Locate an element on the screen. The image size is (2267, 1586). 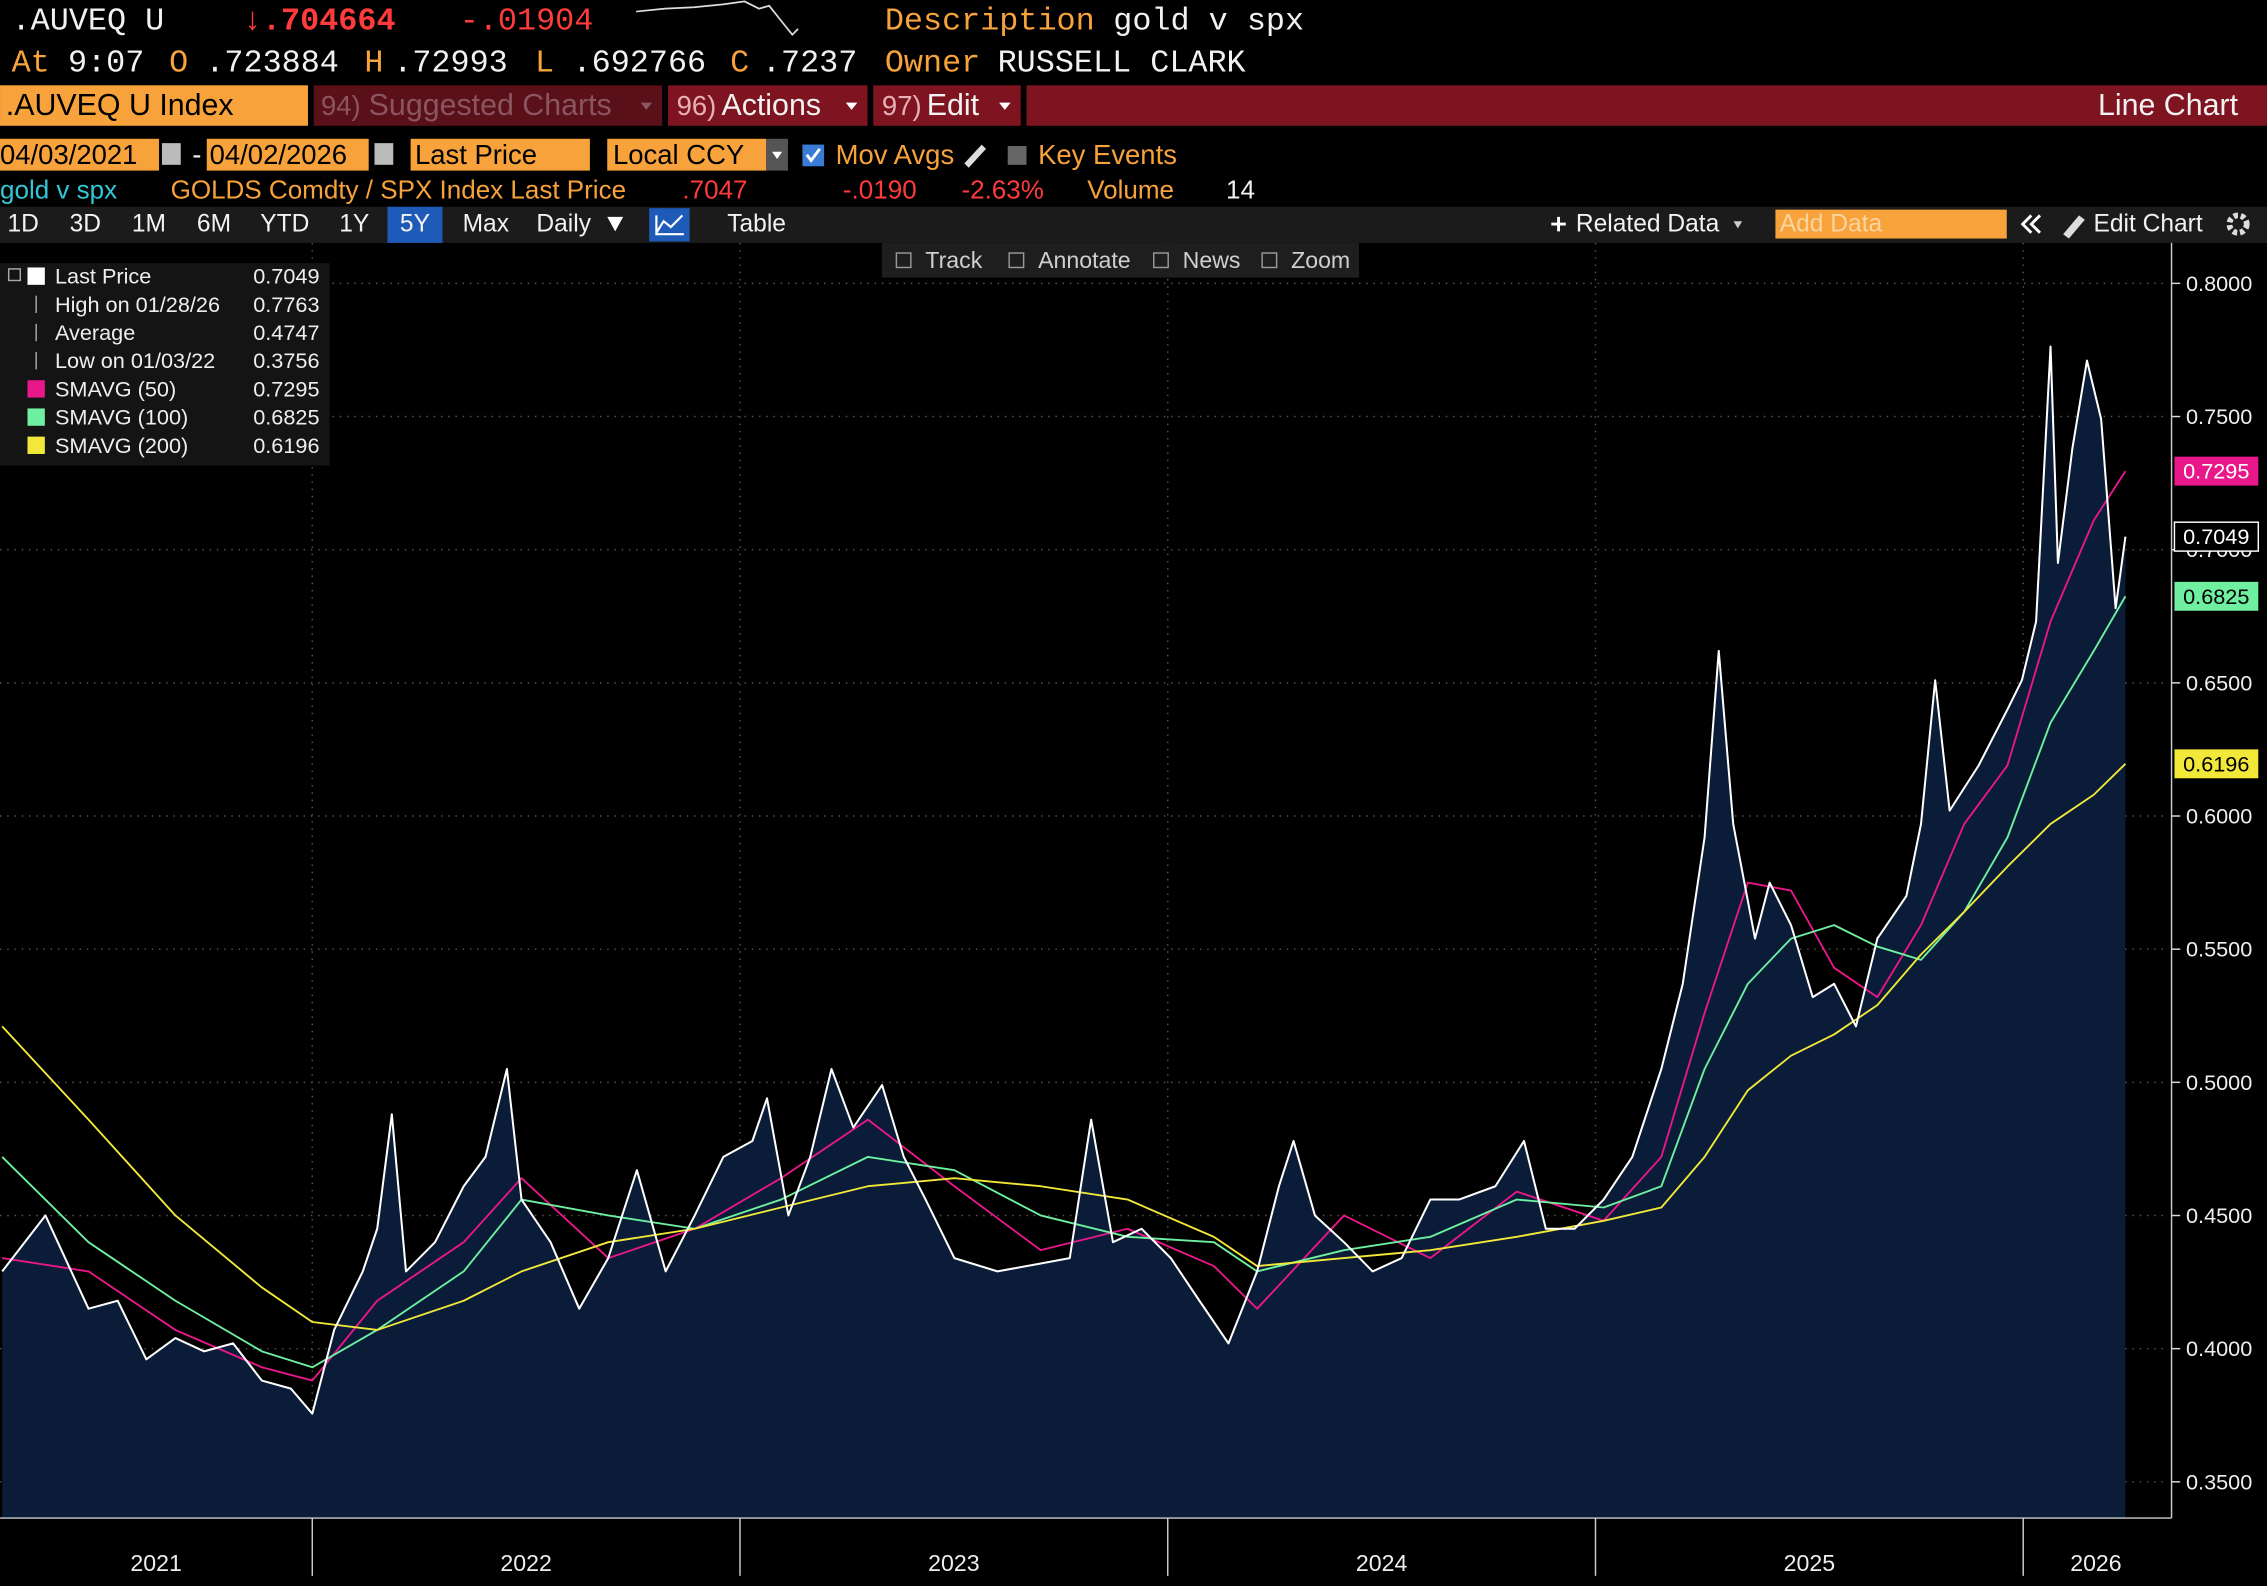
high-label: H is located at coordinates (373, 64).